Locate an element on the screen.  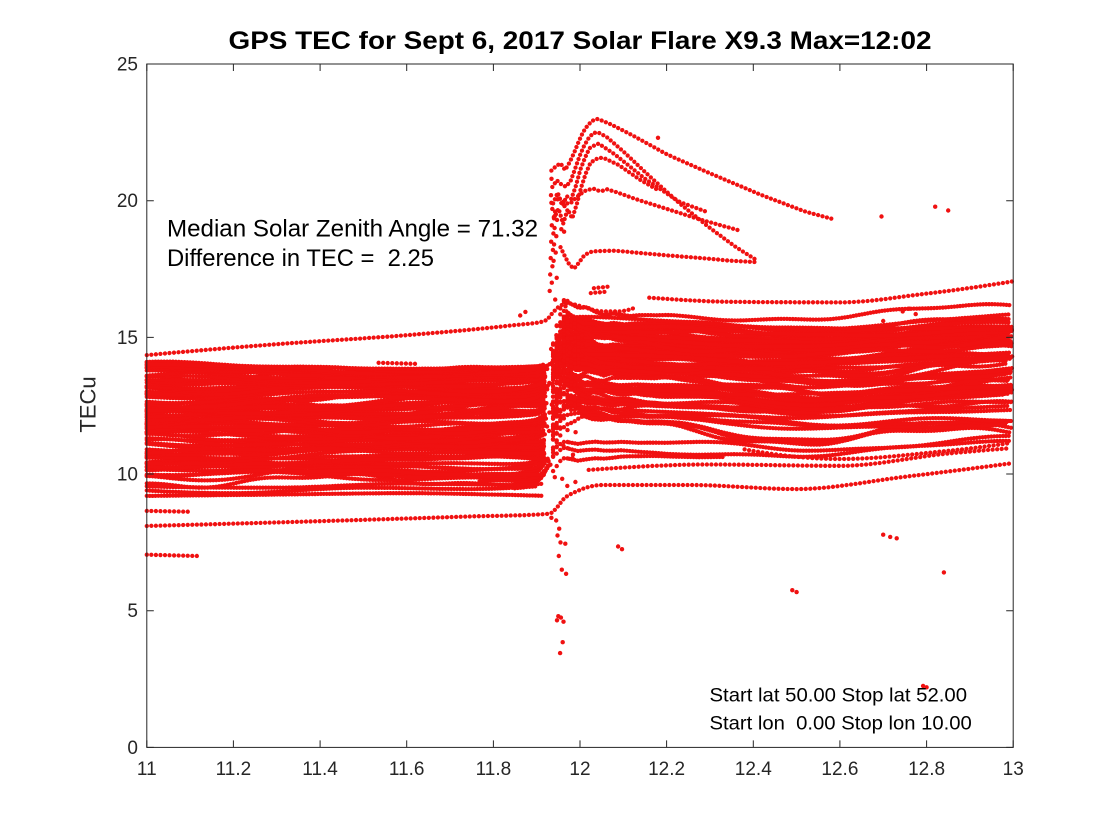
svg-text: TECu is located at coordinates (88, 404).